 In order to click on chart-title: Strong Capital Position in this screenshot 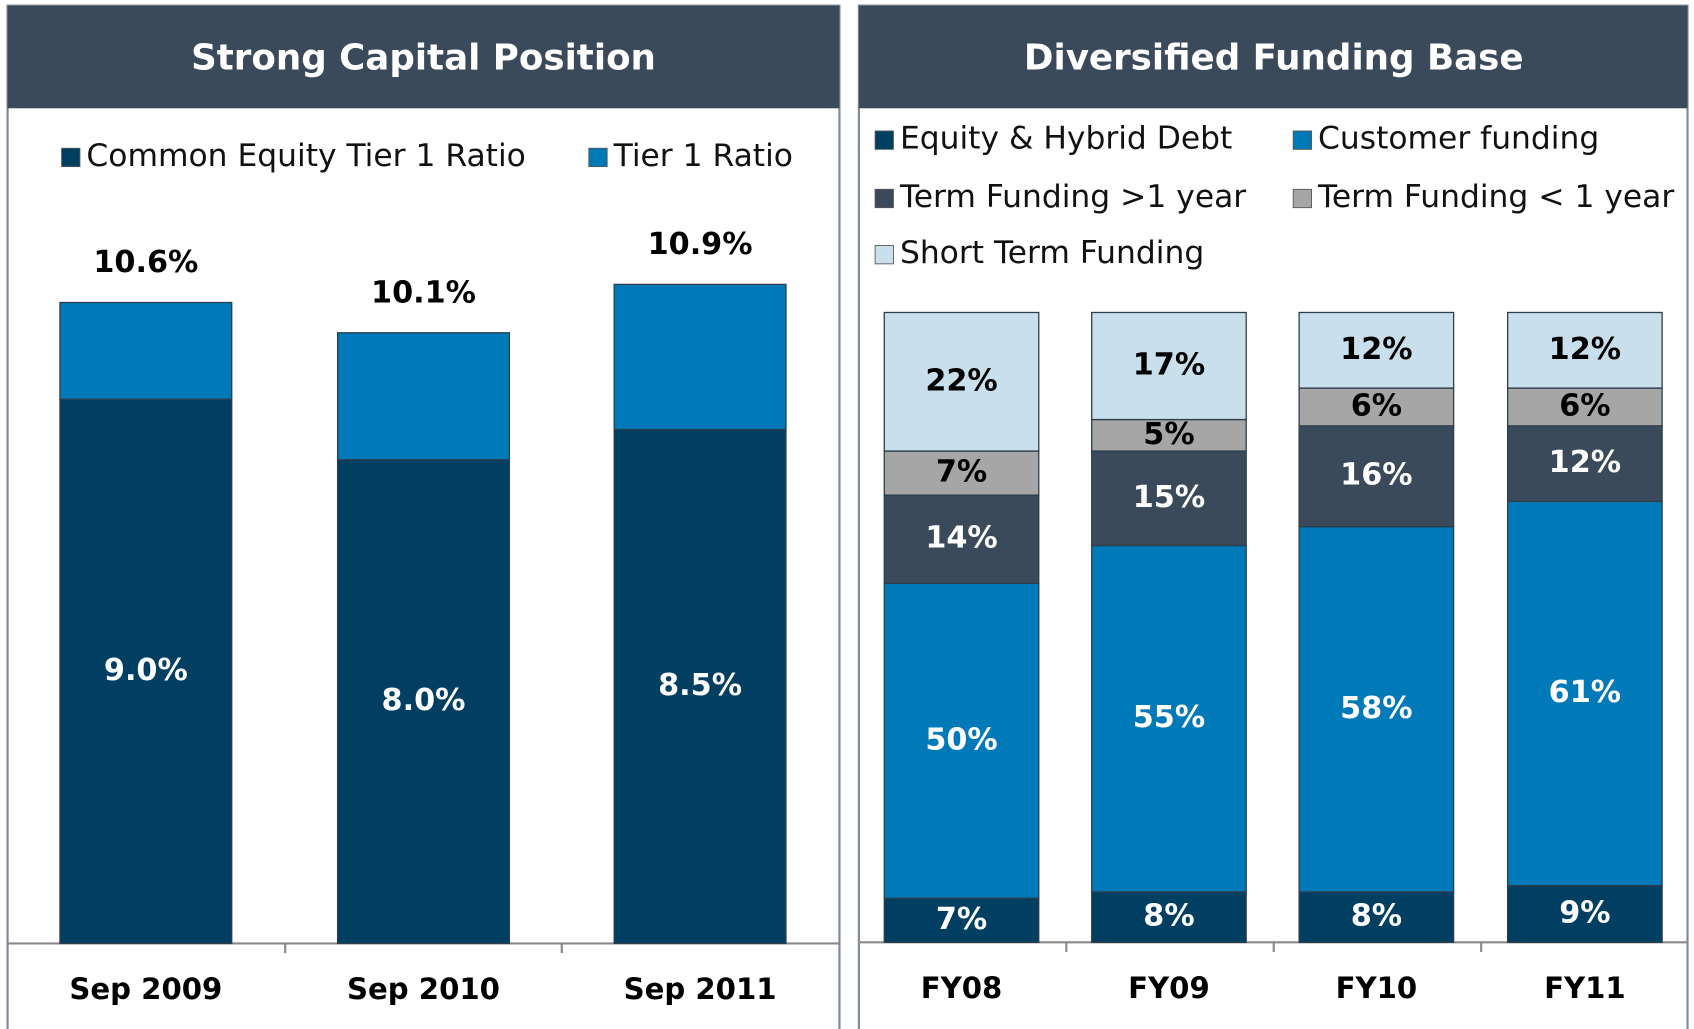, I will do `click(423, 58)`.